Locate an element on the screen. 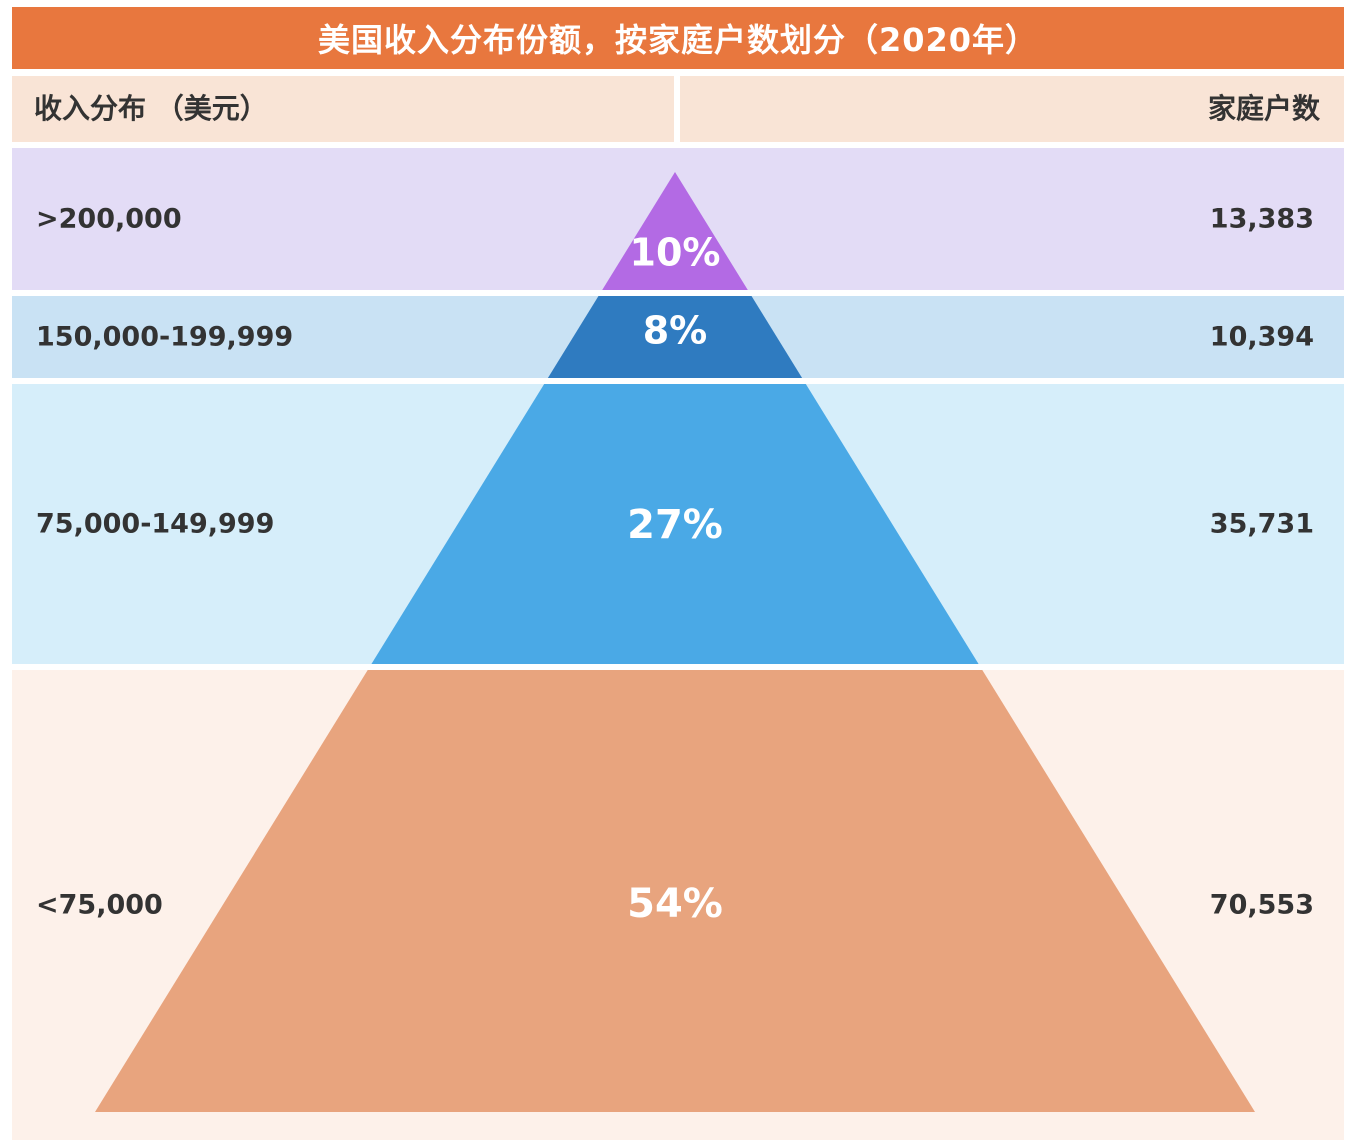 The image size is (1358, 1142). band-row: >200,000 13,383 is located at coordinates (678, 219).